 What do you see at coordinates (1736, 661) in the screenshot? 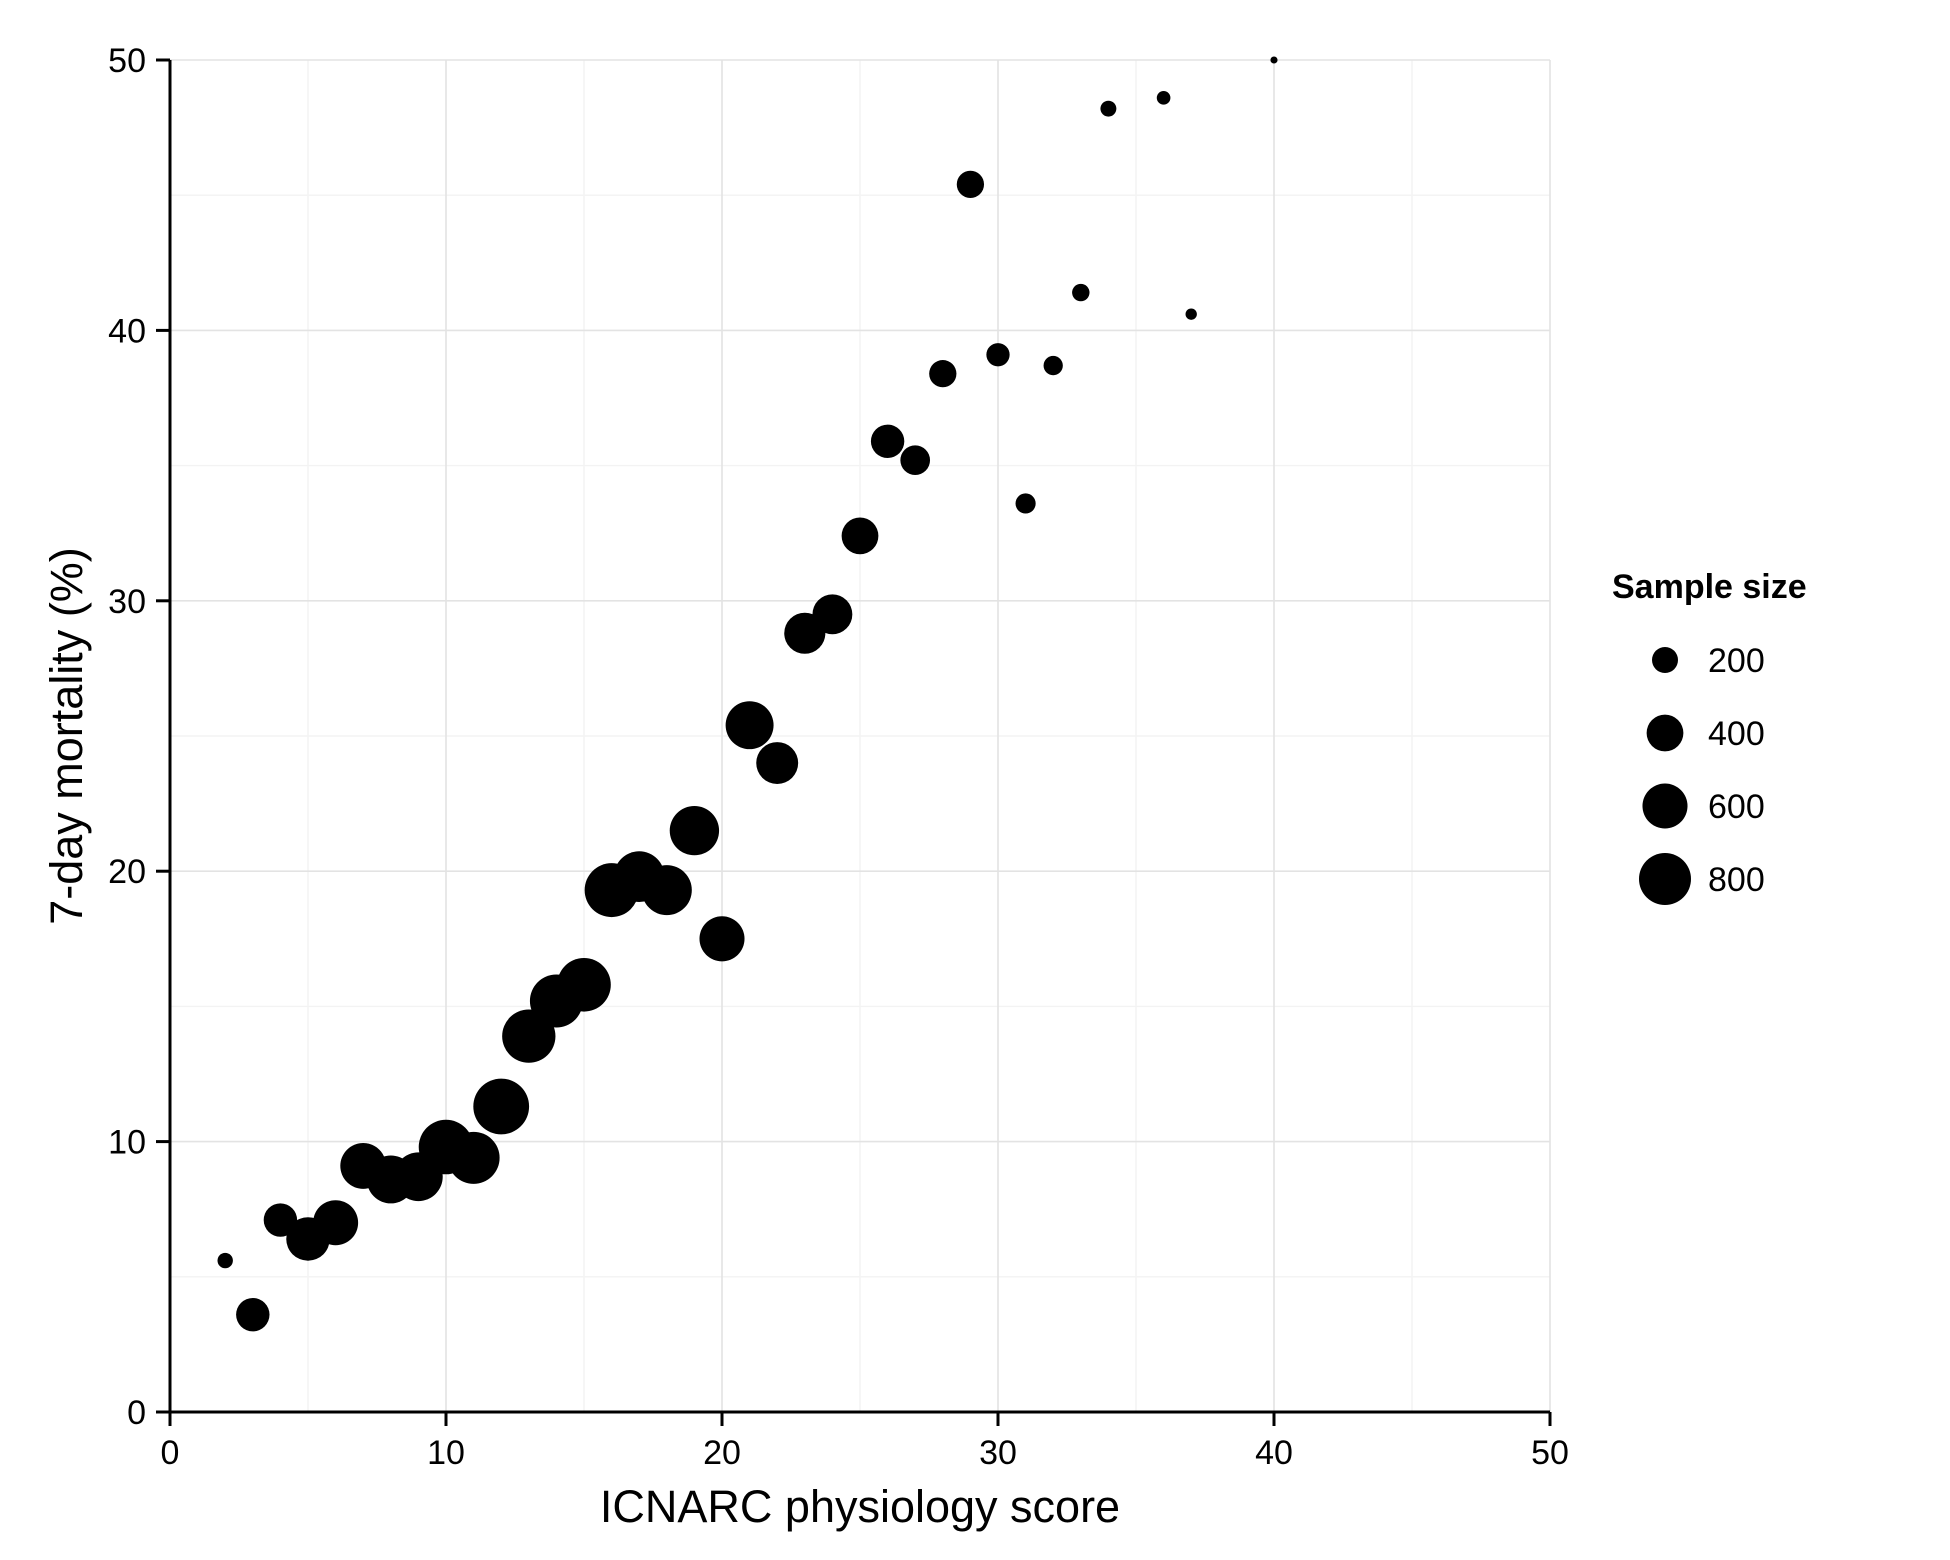
I see `legend-label: 200` at bounding box center [1736, 661].